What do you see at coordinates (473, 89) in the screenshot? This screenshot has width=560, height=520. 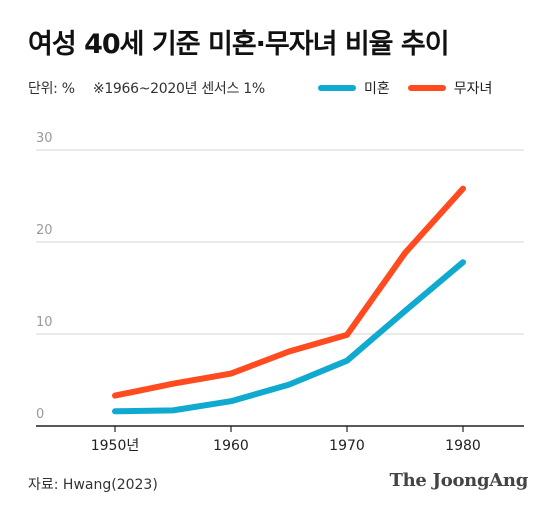 I see `legend-label-childless: 무자녀` at bounding box center [473, 89].